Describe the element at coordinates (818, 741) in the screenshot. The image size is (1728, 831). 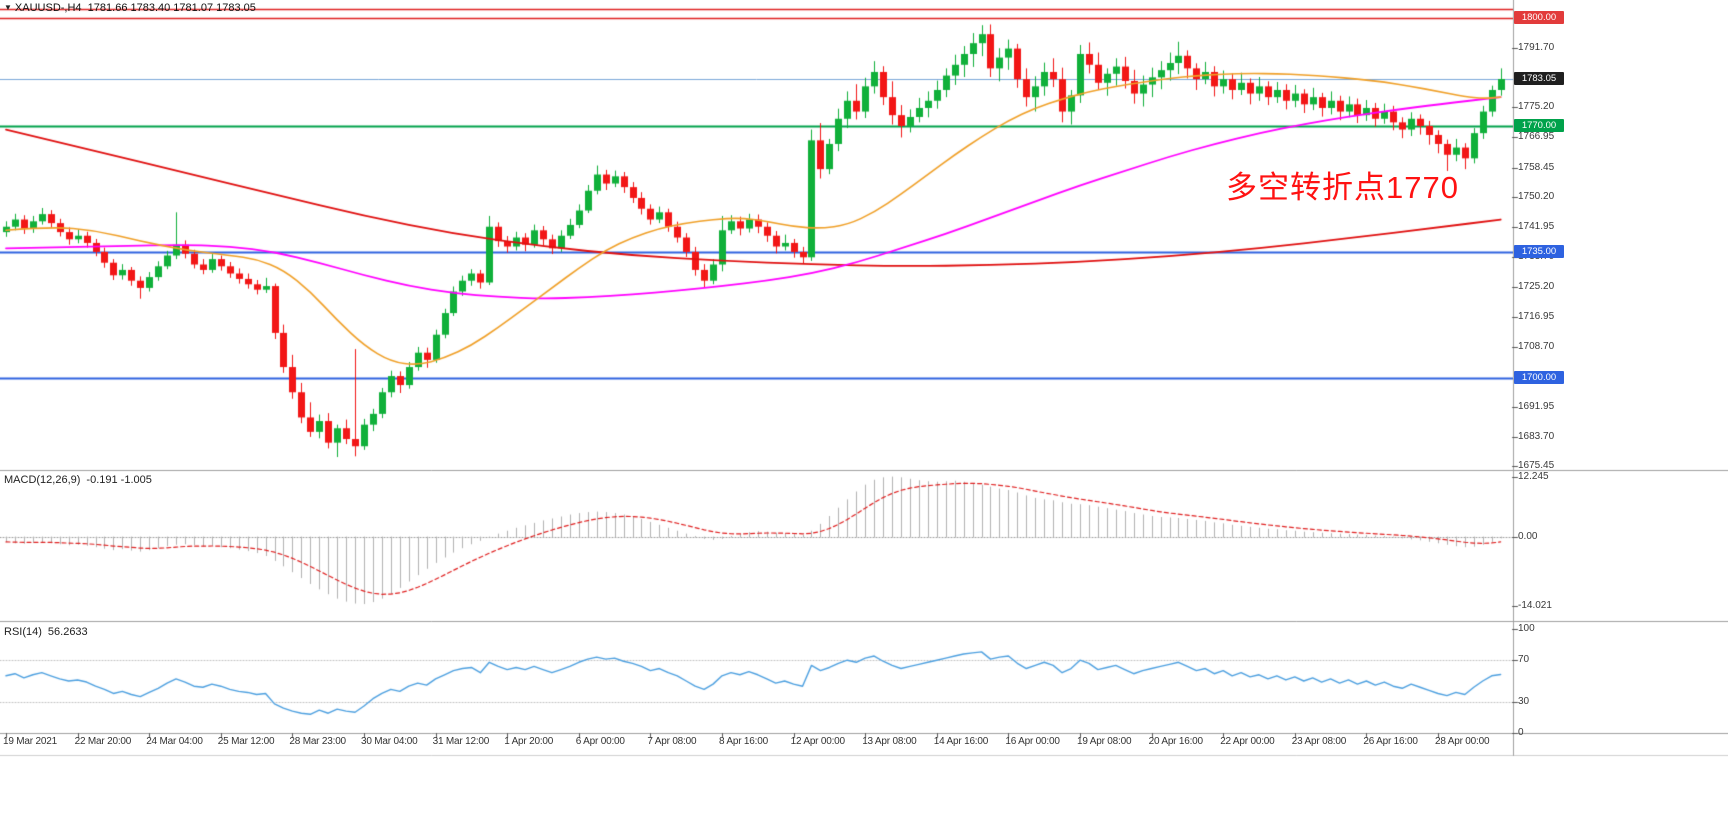
I see `time-axis-label: 12 Apr 00:00` at that location.